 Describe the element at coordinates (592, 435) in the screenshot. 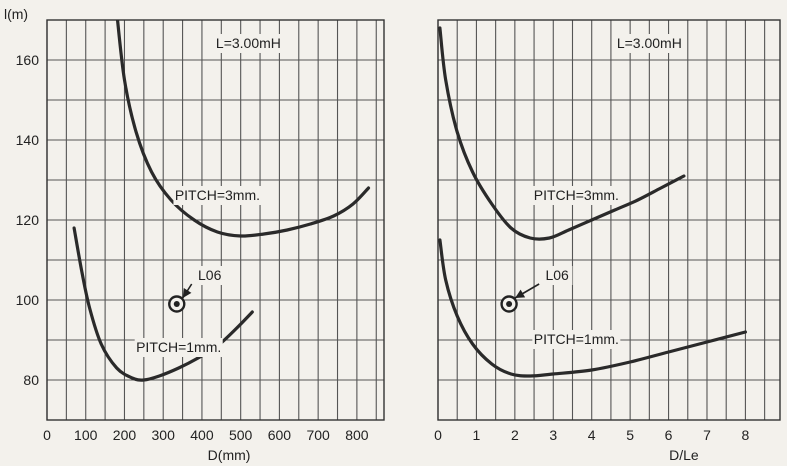

I see `right-x-tick-label: 4` at that location.